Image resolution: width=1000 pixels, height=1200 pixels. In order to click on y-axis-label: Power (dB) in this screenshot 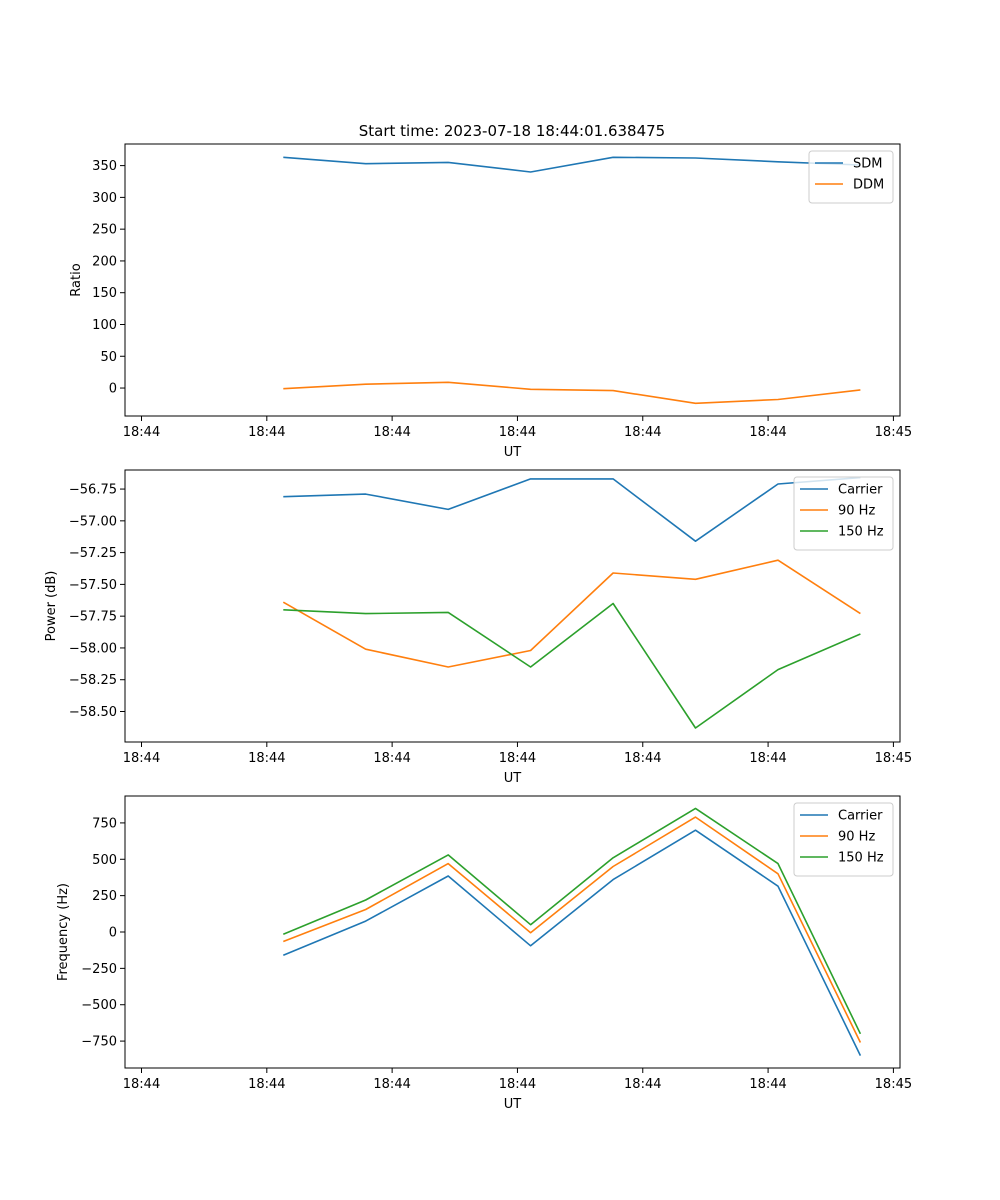, I will do `click(51, 606)`.